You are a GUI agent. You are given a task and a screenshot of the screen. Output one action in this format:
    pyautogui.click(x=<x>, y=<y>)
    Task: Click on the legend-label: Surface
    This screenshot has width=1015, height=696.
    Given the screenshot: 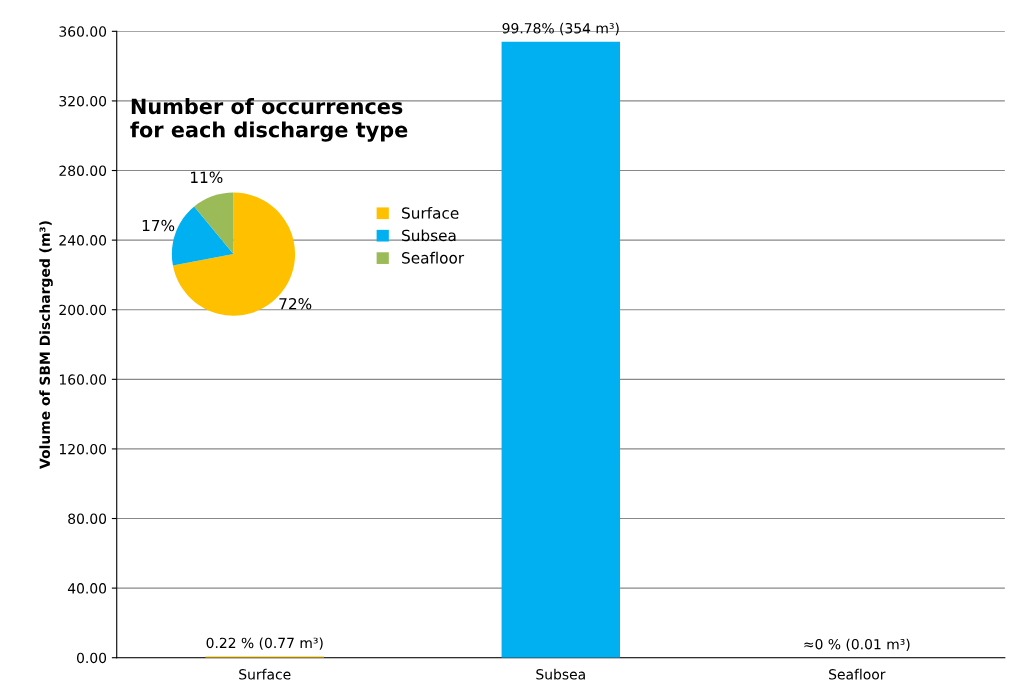 What is the action you would take?
    pyautogui.click(x=430, y=212)
    